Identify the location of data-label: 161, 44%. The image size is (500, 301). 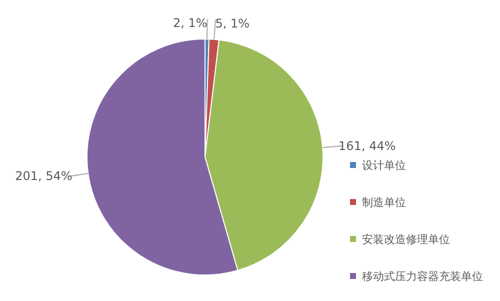
(367, 146).